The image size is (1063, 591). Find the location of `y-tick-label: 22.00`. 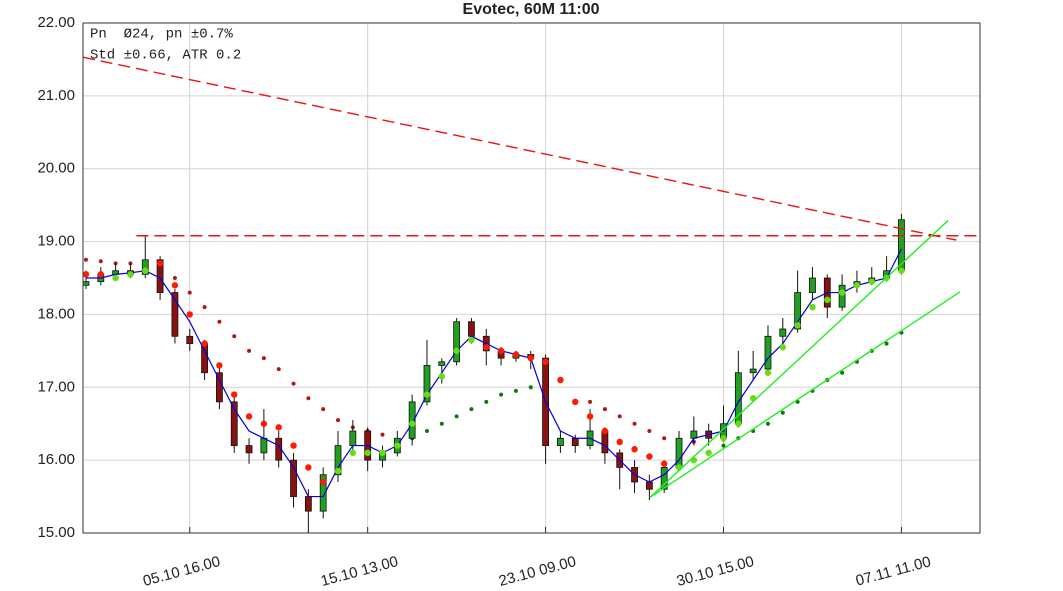

y-tick-label: 22.00 is located at coordinates (56, 22).